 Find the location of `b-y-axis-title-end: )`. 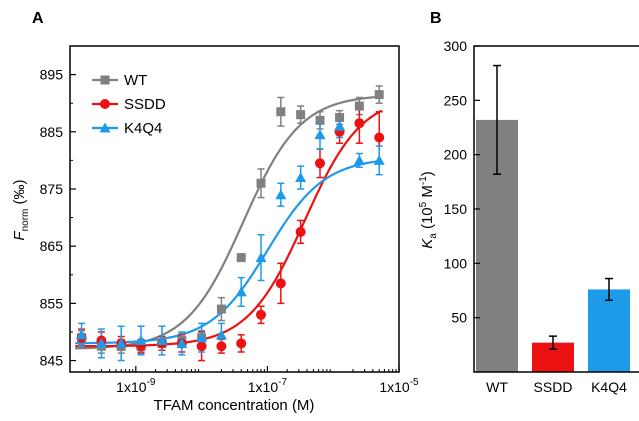

b-y-axis-title-end: ) is located at coordinates (427, 173).